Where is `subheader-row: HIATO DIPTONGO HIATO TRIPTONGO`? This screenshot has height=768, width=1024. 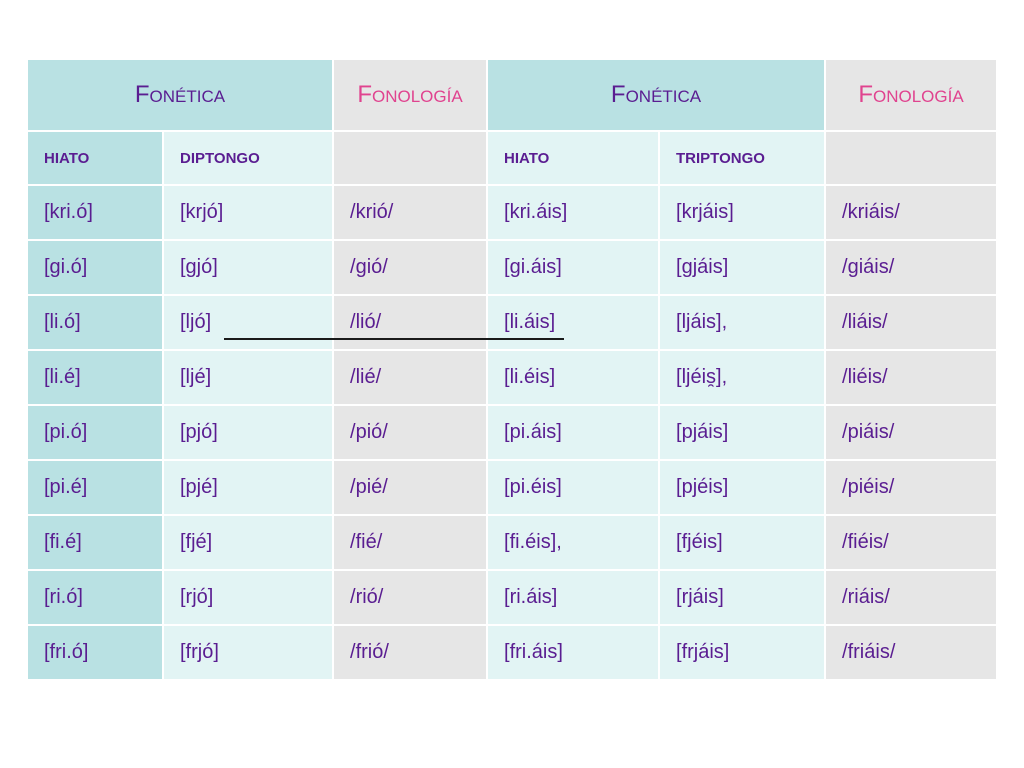
subheader-row: HIATO DIPTONGO HIATO TRIPTONGO is located at coordinates (513, 159).